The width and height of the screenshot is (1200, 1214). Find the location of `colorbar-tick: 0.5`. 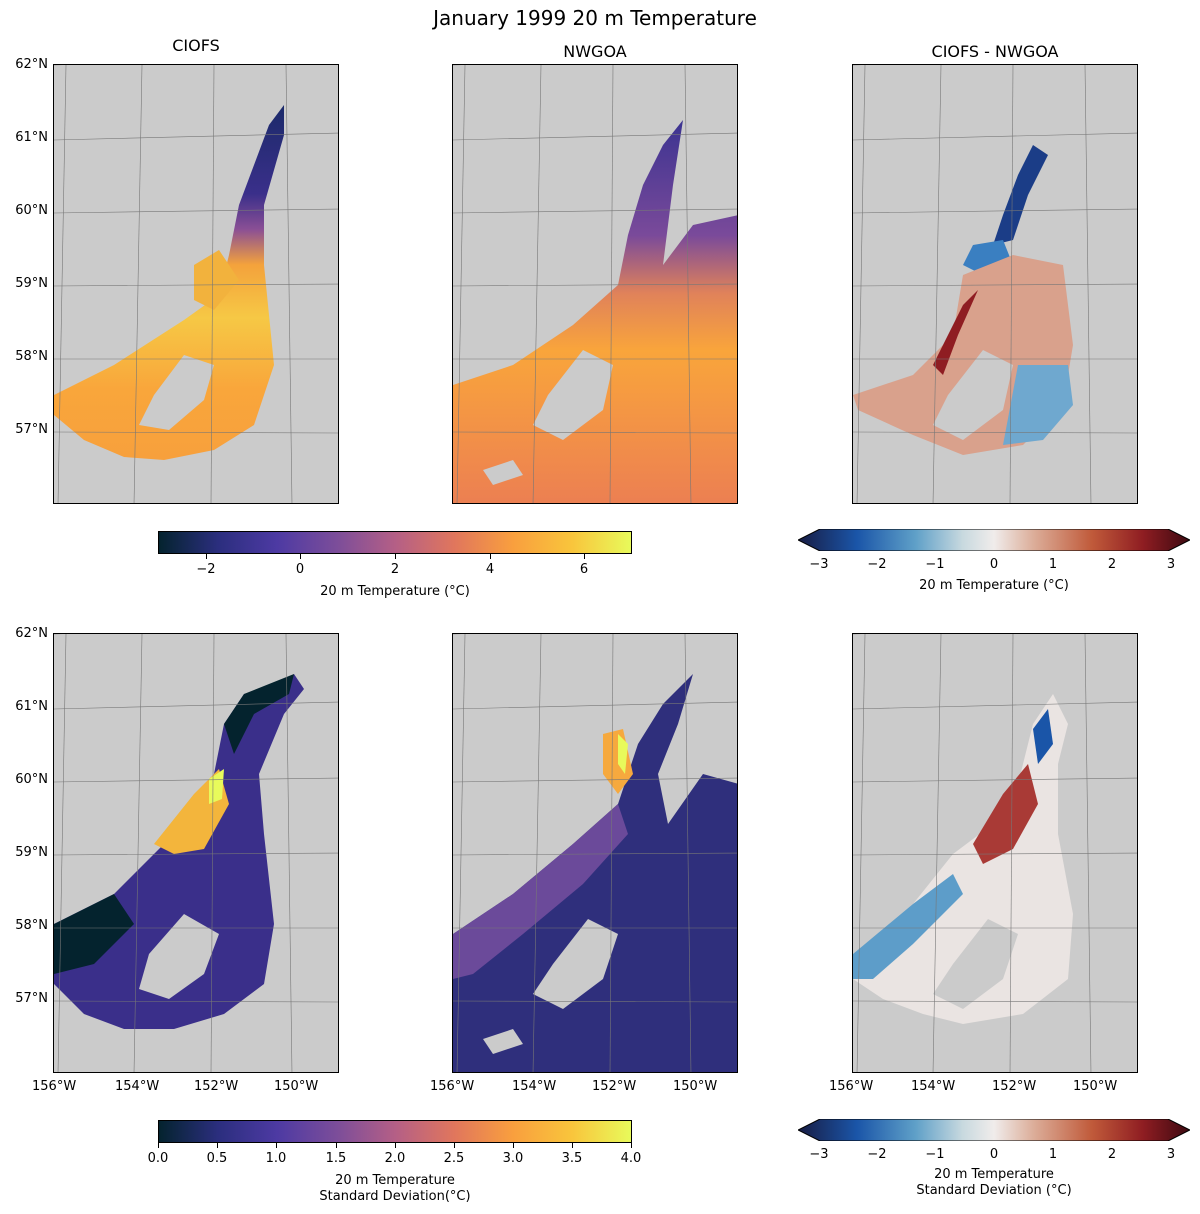

colorbar-tick: 0.5 is located at coordinates (217, 1158).